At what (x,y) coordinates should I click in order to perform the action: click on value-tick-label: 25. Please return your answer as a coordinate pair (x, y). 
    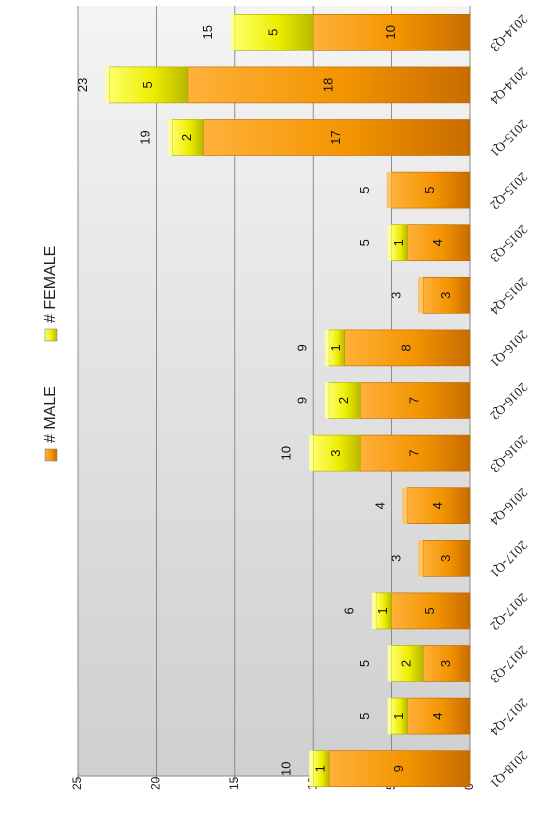
    Looking at the image, I should click on (77, 783).